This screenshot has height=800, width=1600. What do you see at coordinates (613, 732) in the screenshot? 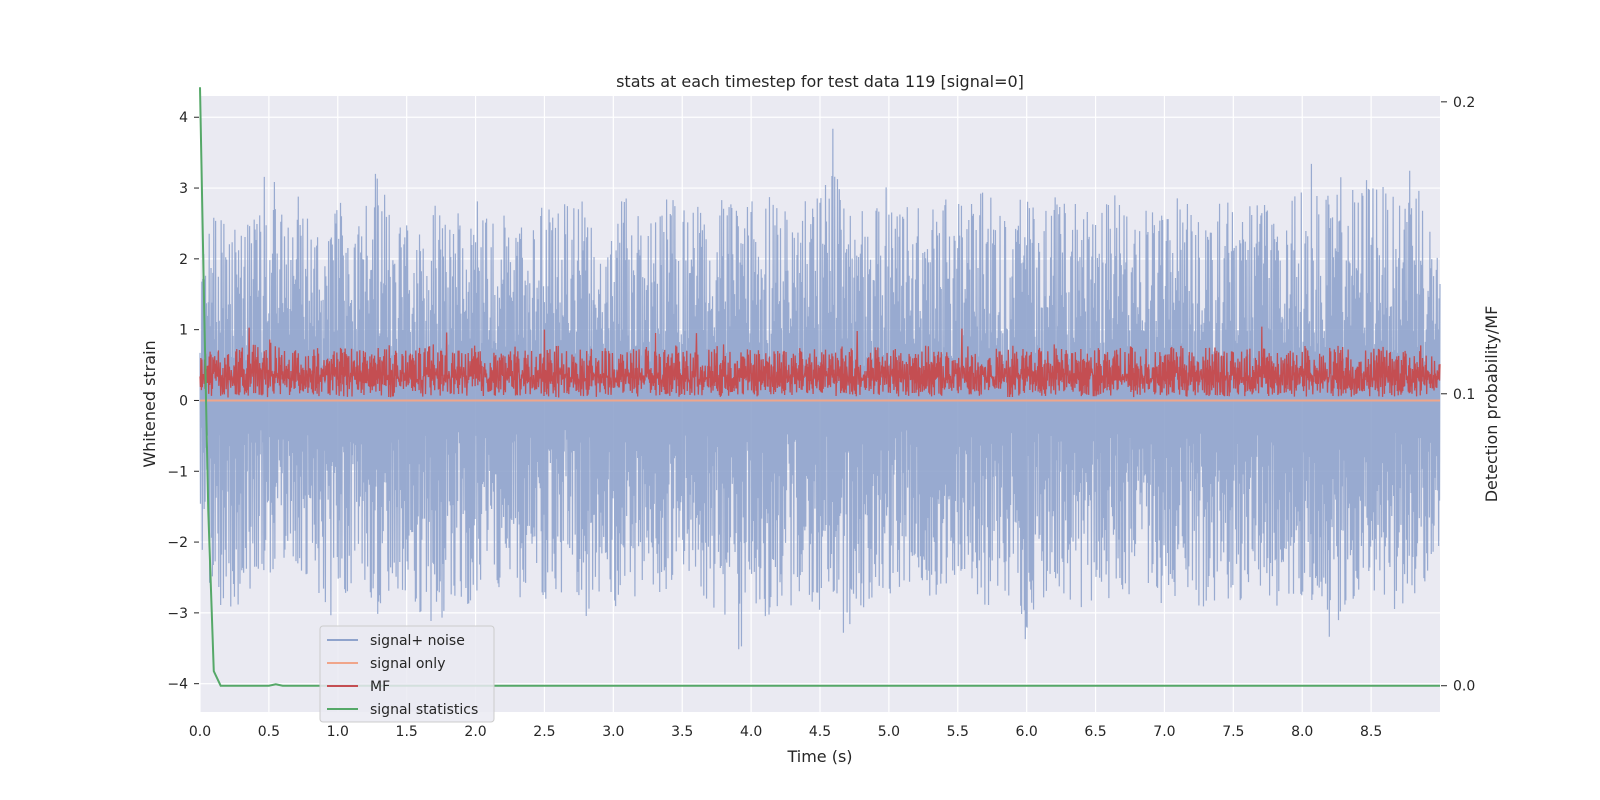
I see `x-tick-label: 3.0` at bounding box center [613, 732].